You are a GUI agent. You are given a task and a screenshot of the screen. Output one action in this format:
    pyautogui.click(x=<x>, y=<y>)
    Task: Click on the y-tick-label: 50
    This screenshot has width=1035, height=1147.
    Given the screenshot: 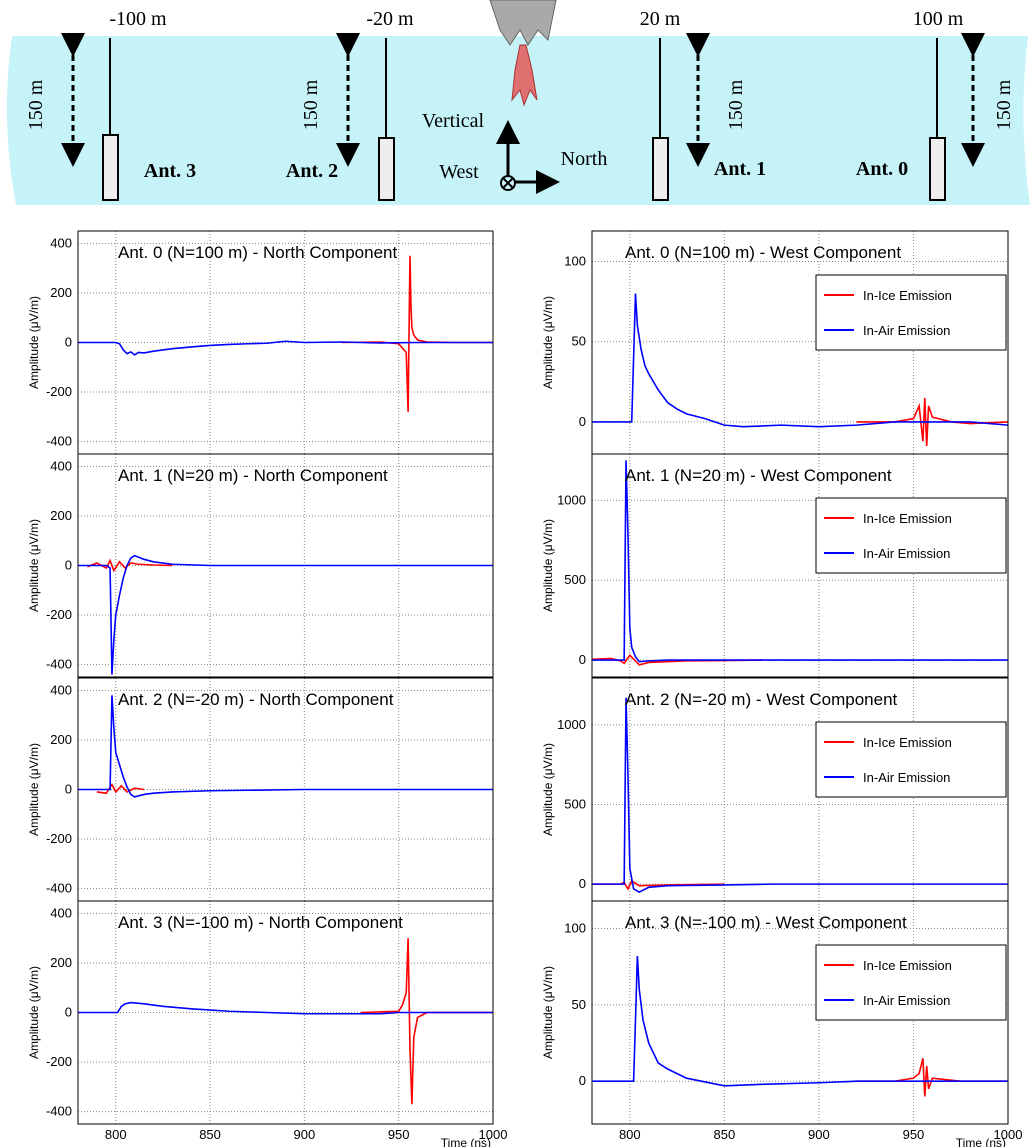 What is the action you would take?
    pyautogui.click(x=579, y=341)
    